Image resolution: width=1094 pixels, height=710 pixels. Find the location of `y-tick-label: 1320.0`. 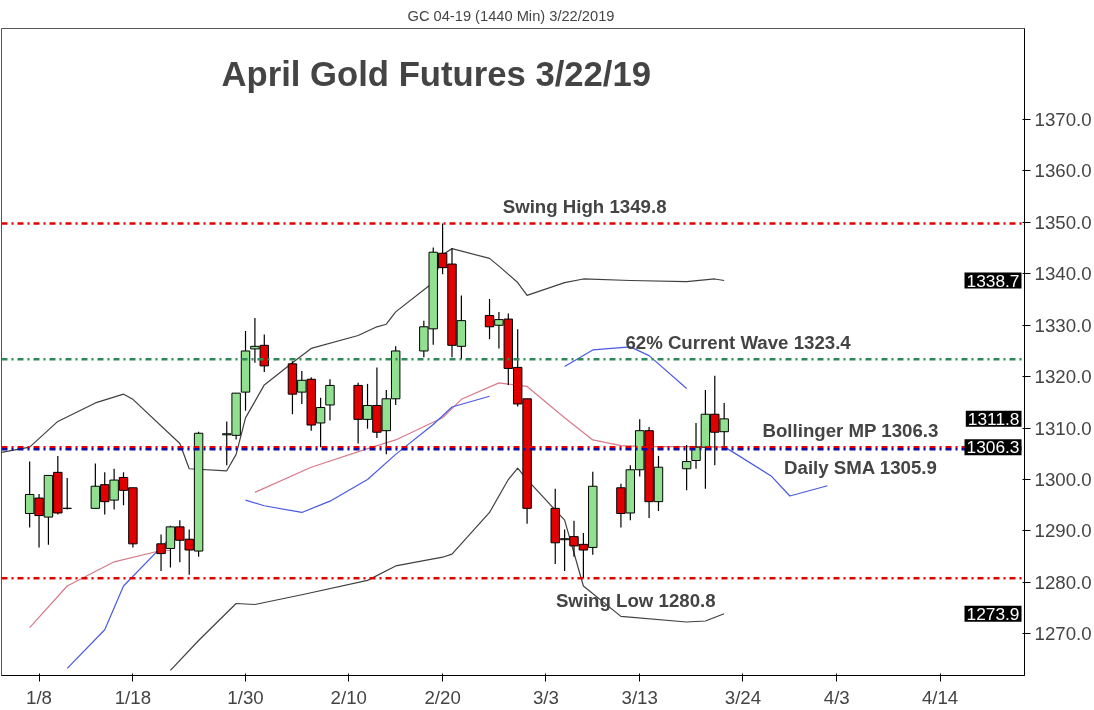

y-tick-label: 1320.0 is located at coordinates (1063, 377).